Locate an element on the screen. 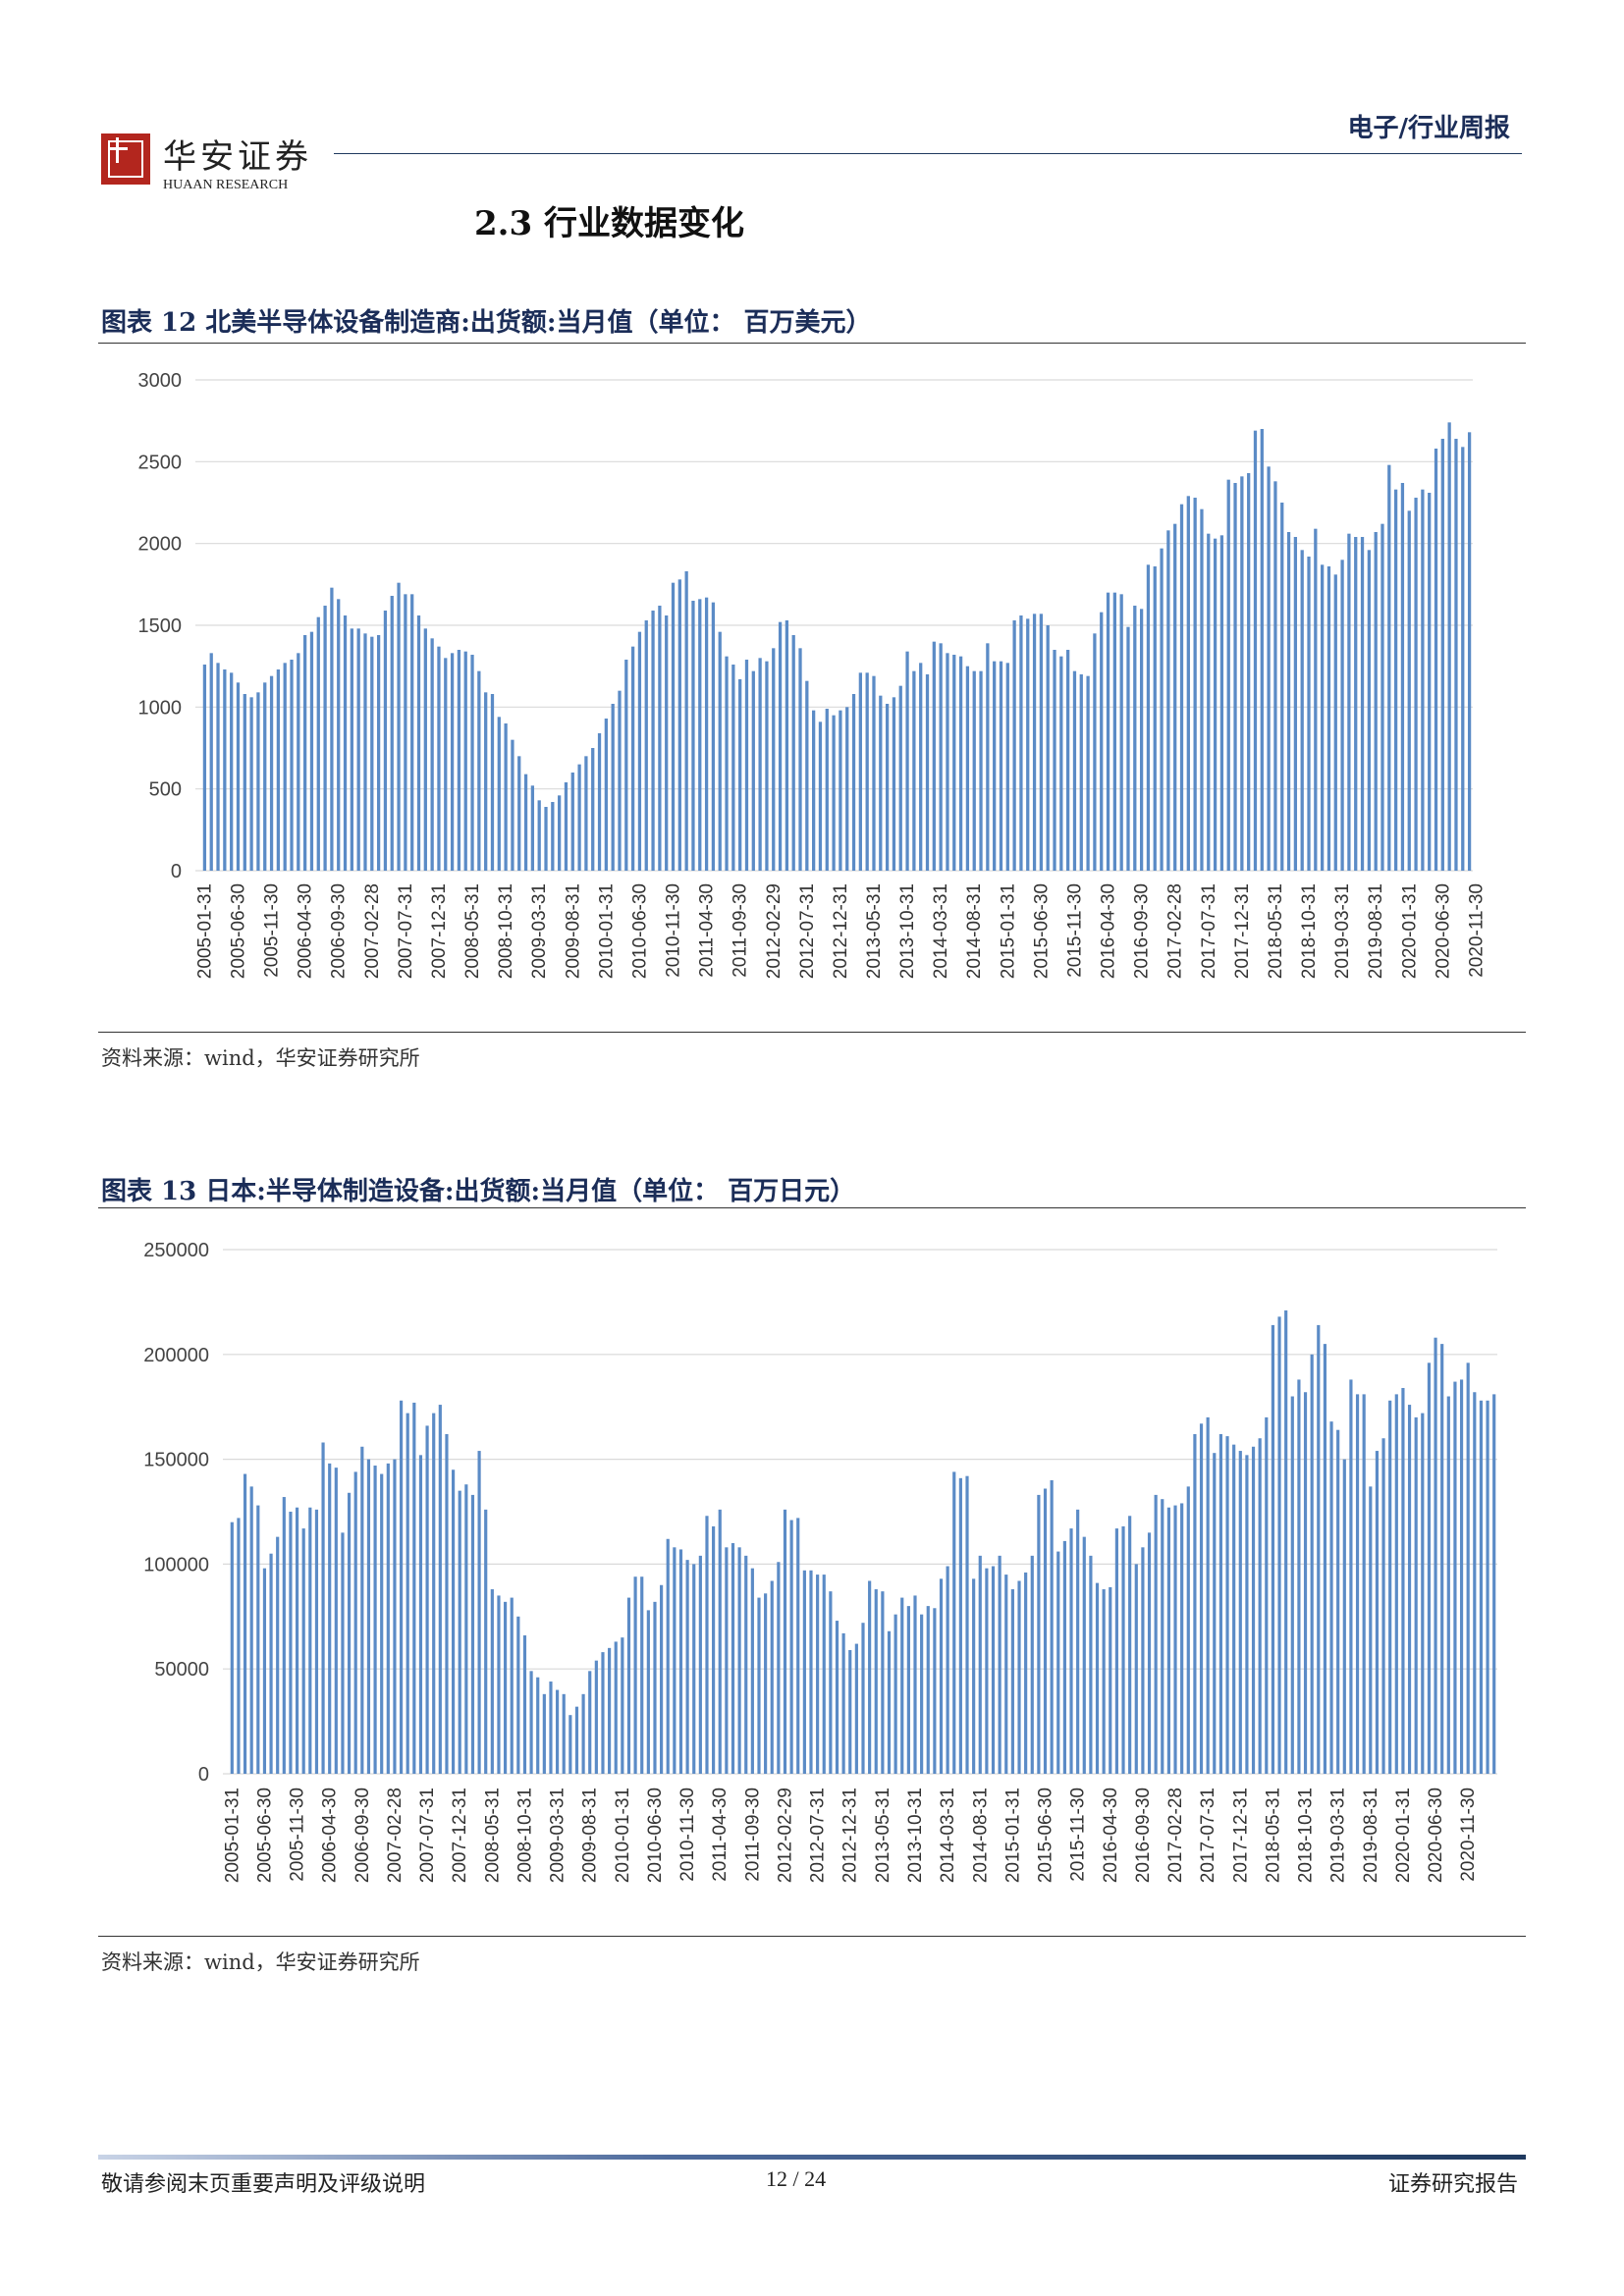  x-tick-label: 2015-06-30 is located at coordinates (1046, 1836).